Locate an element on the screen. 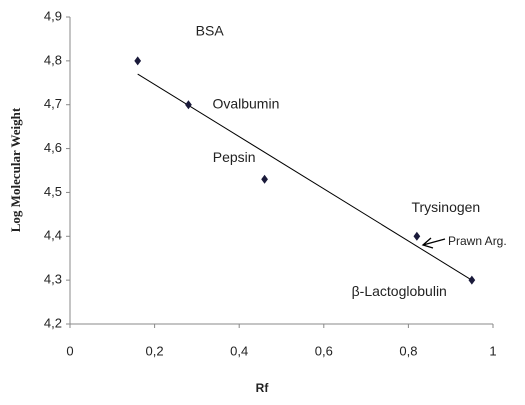  y-tick-label: 4,7 is located at coordinates (53, 103).